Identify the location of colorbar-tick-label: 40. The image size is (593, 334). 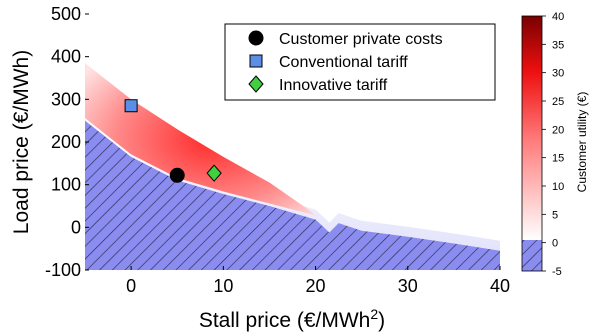
(558, 17).